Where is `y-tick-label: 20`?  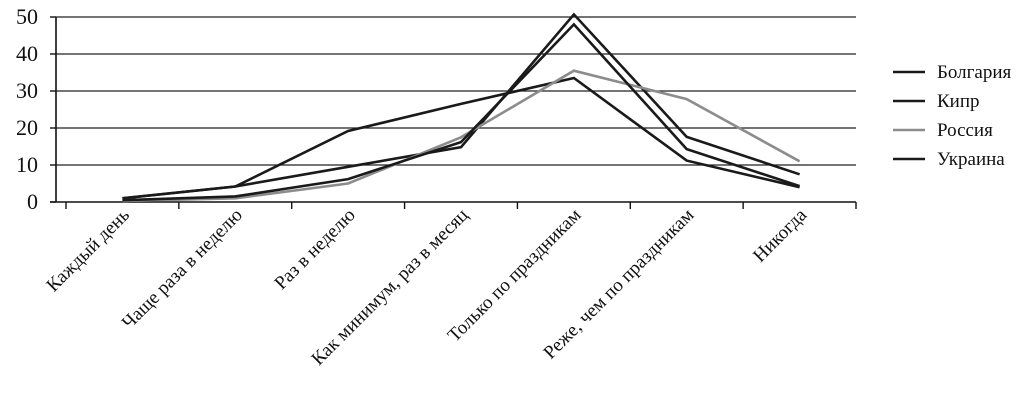 y-tick-label: 20 is located at coordinates (27, 127).